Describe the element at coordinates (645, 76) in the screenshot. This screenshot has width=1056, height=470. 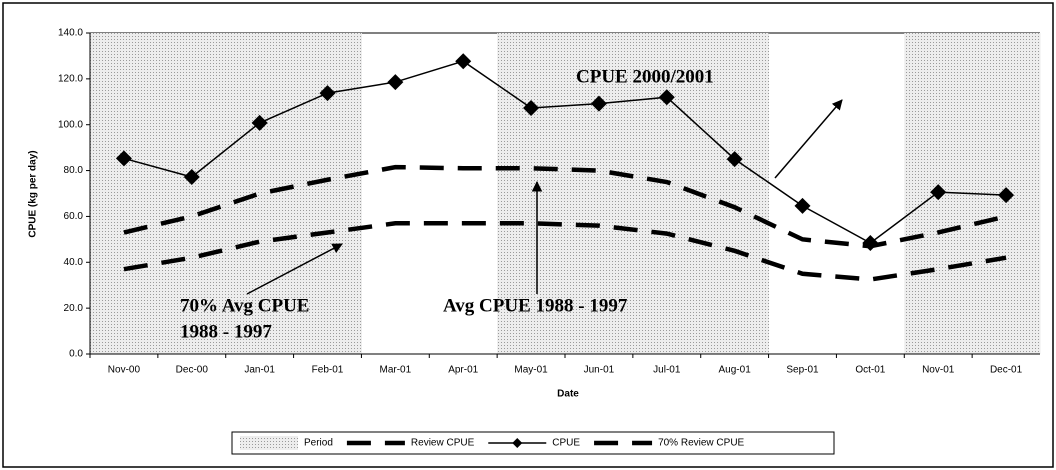
I see `annotation: CPUE 2000/2001` at that location.